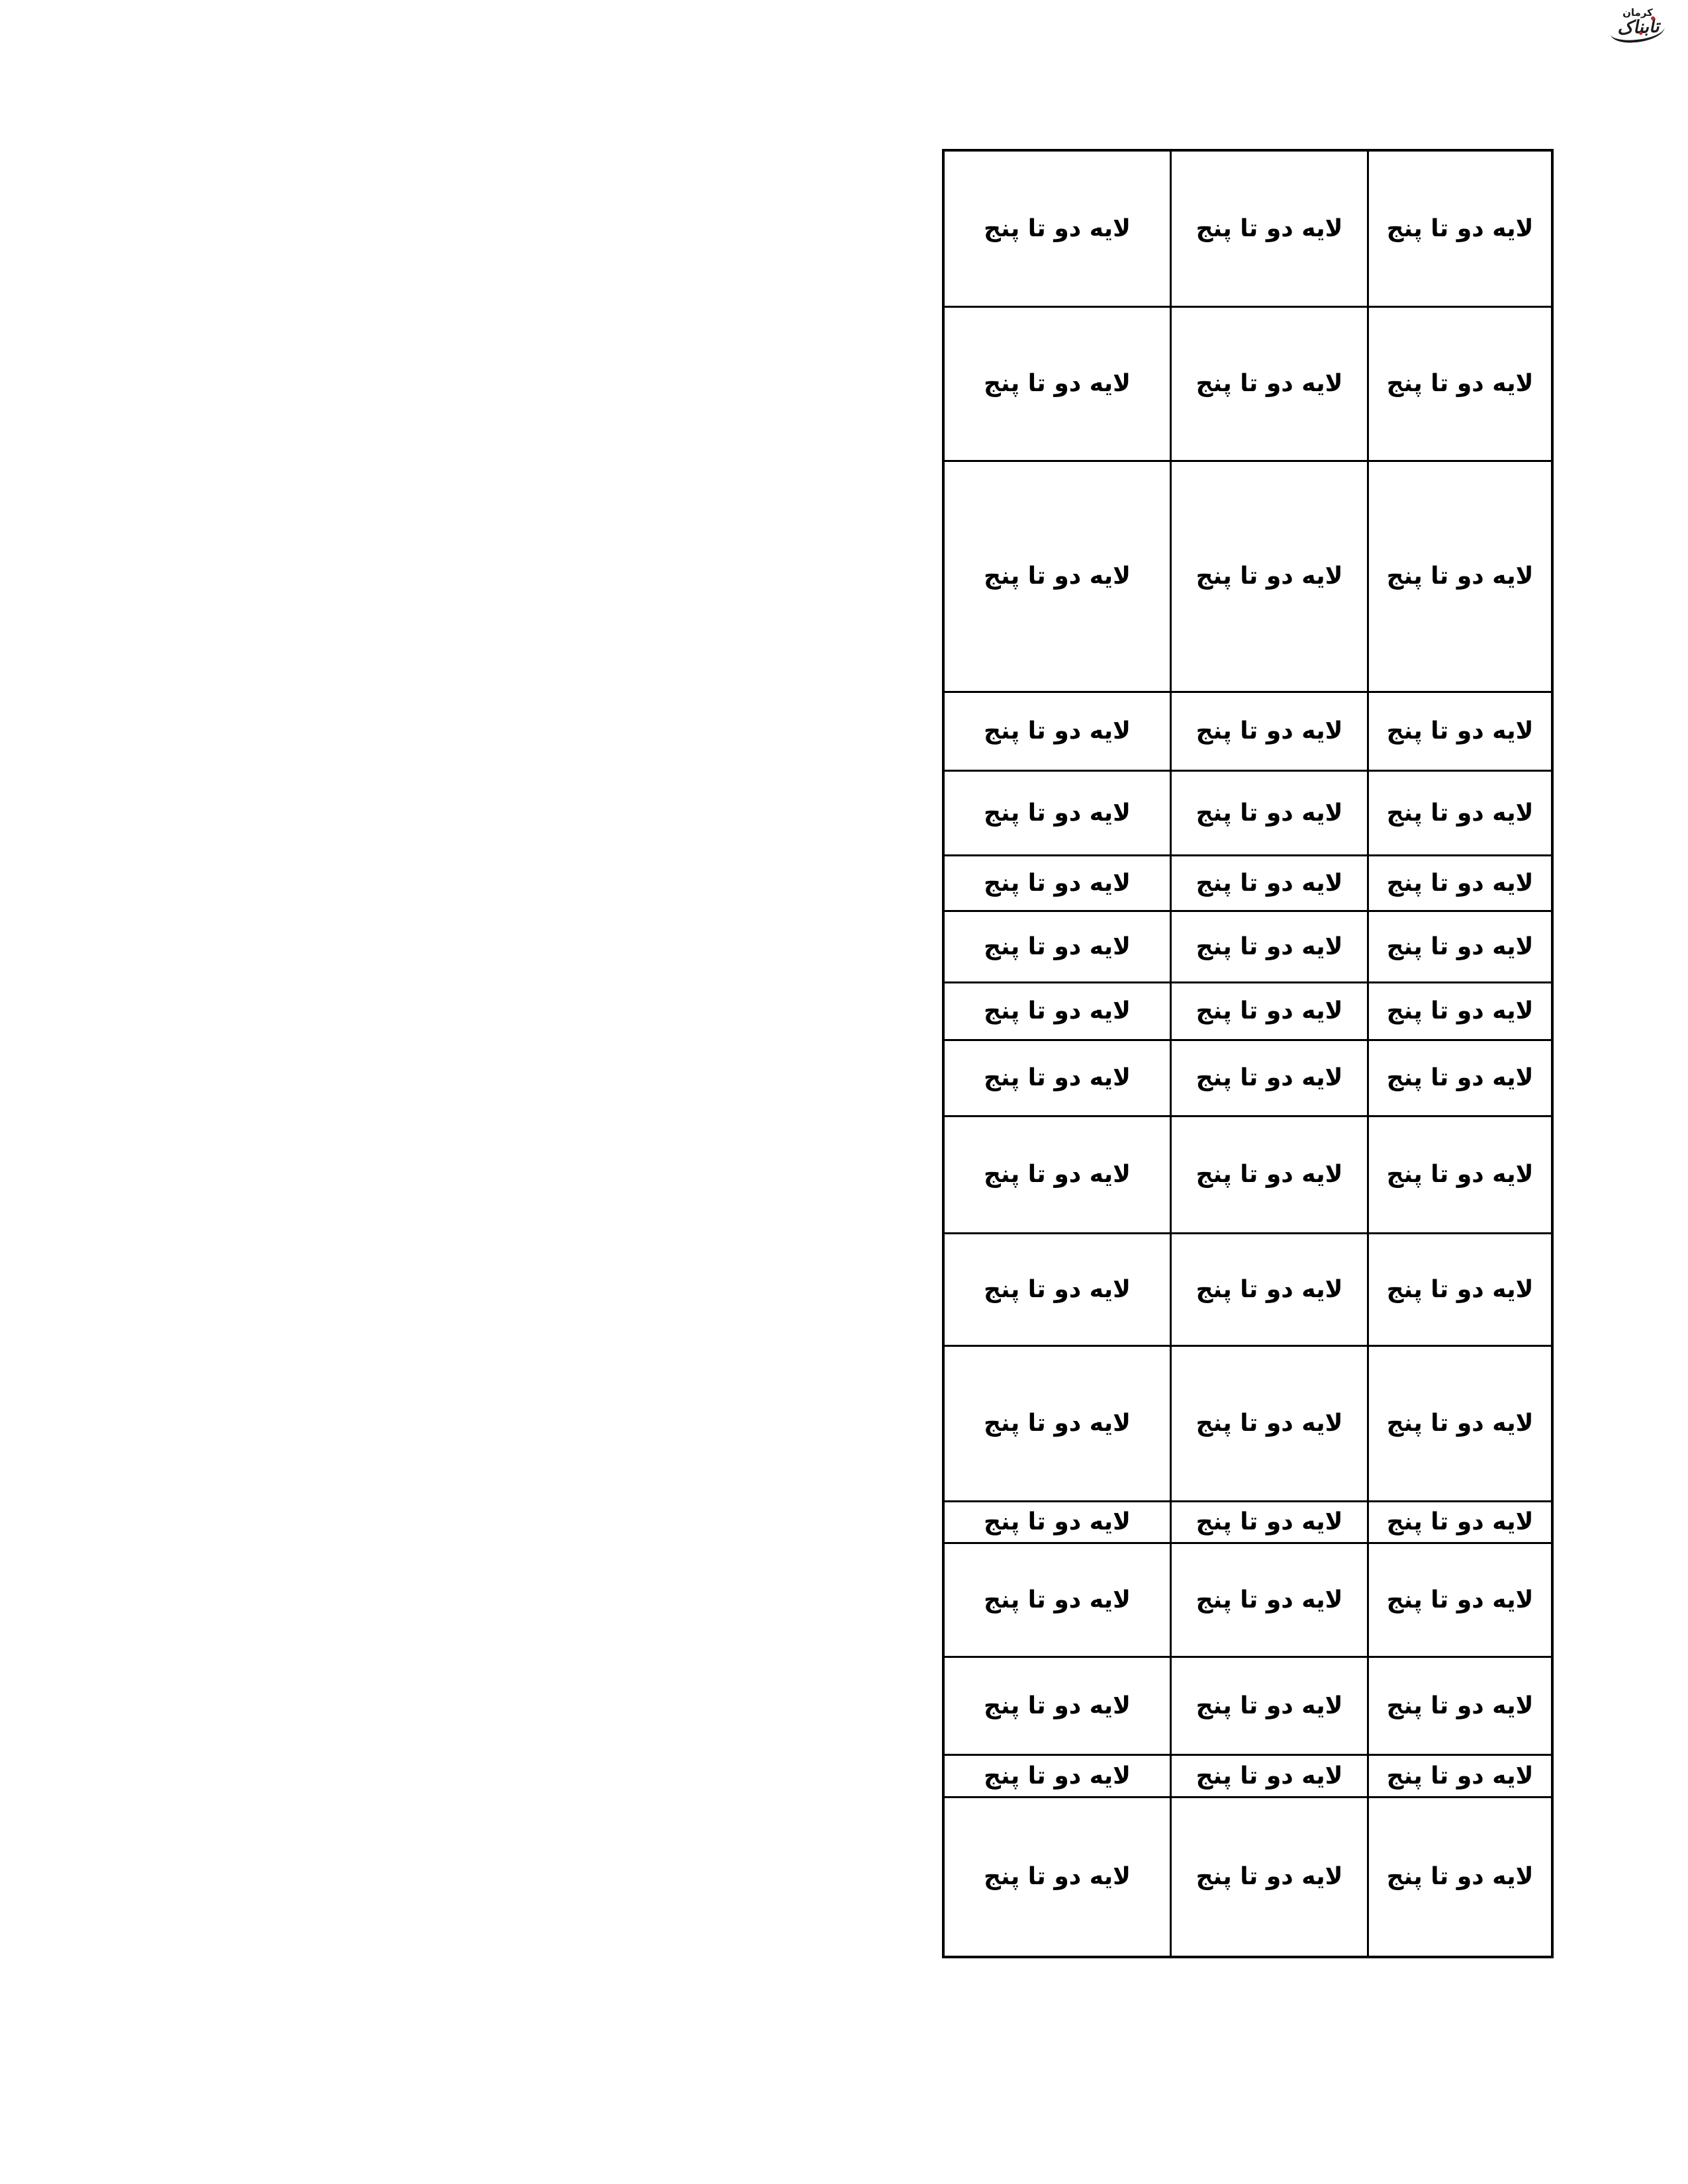 The width and height of the screenshot is (1688, 2184). Describe the element at coordinates (1637, 13) in the screenshot. I see `logo-region-text: کرمان` at that location.